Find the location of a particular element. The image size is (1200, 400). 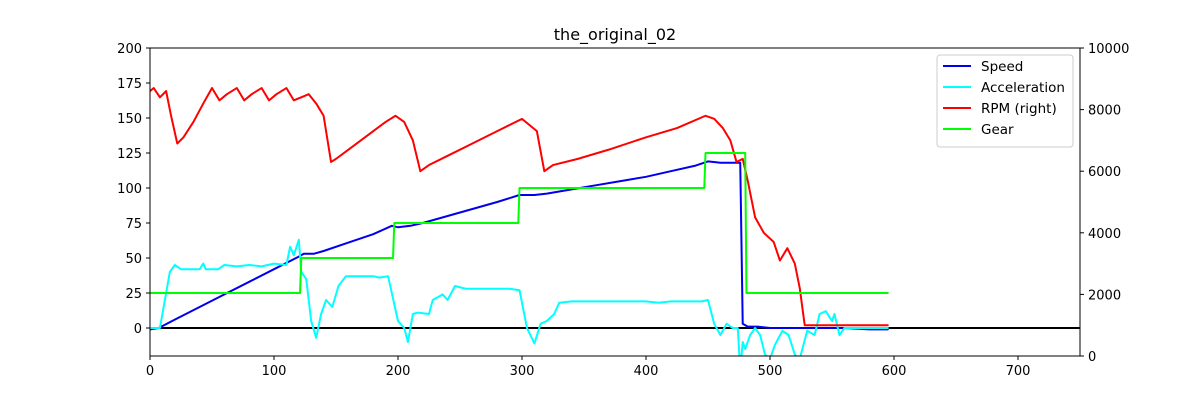

y2-tick-label: 10000 is located at coordinates (1108, 49).